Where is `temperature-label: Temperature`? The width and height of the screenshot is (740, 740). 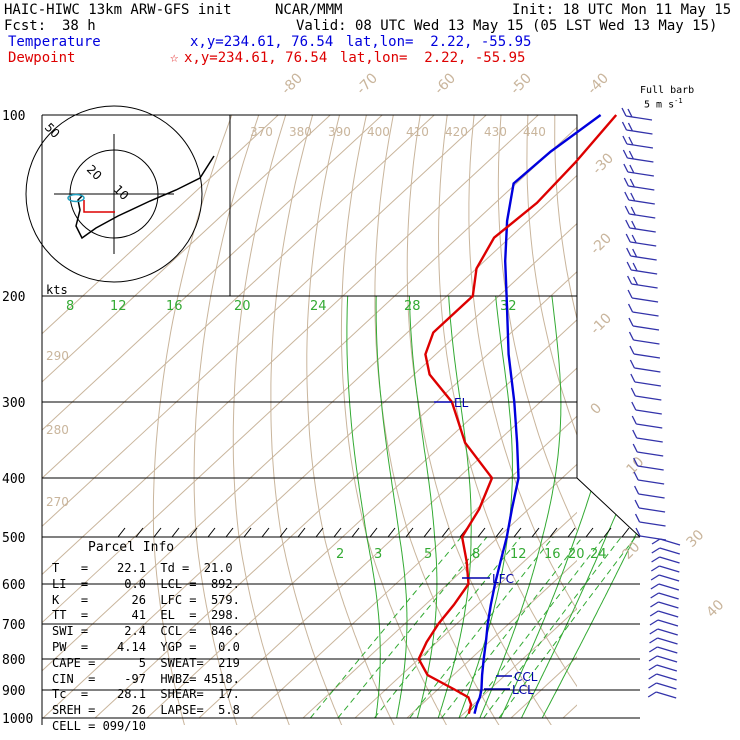
temperature-label: Temperature is located at coordinates (54, 42).